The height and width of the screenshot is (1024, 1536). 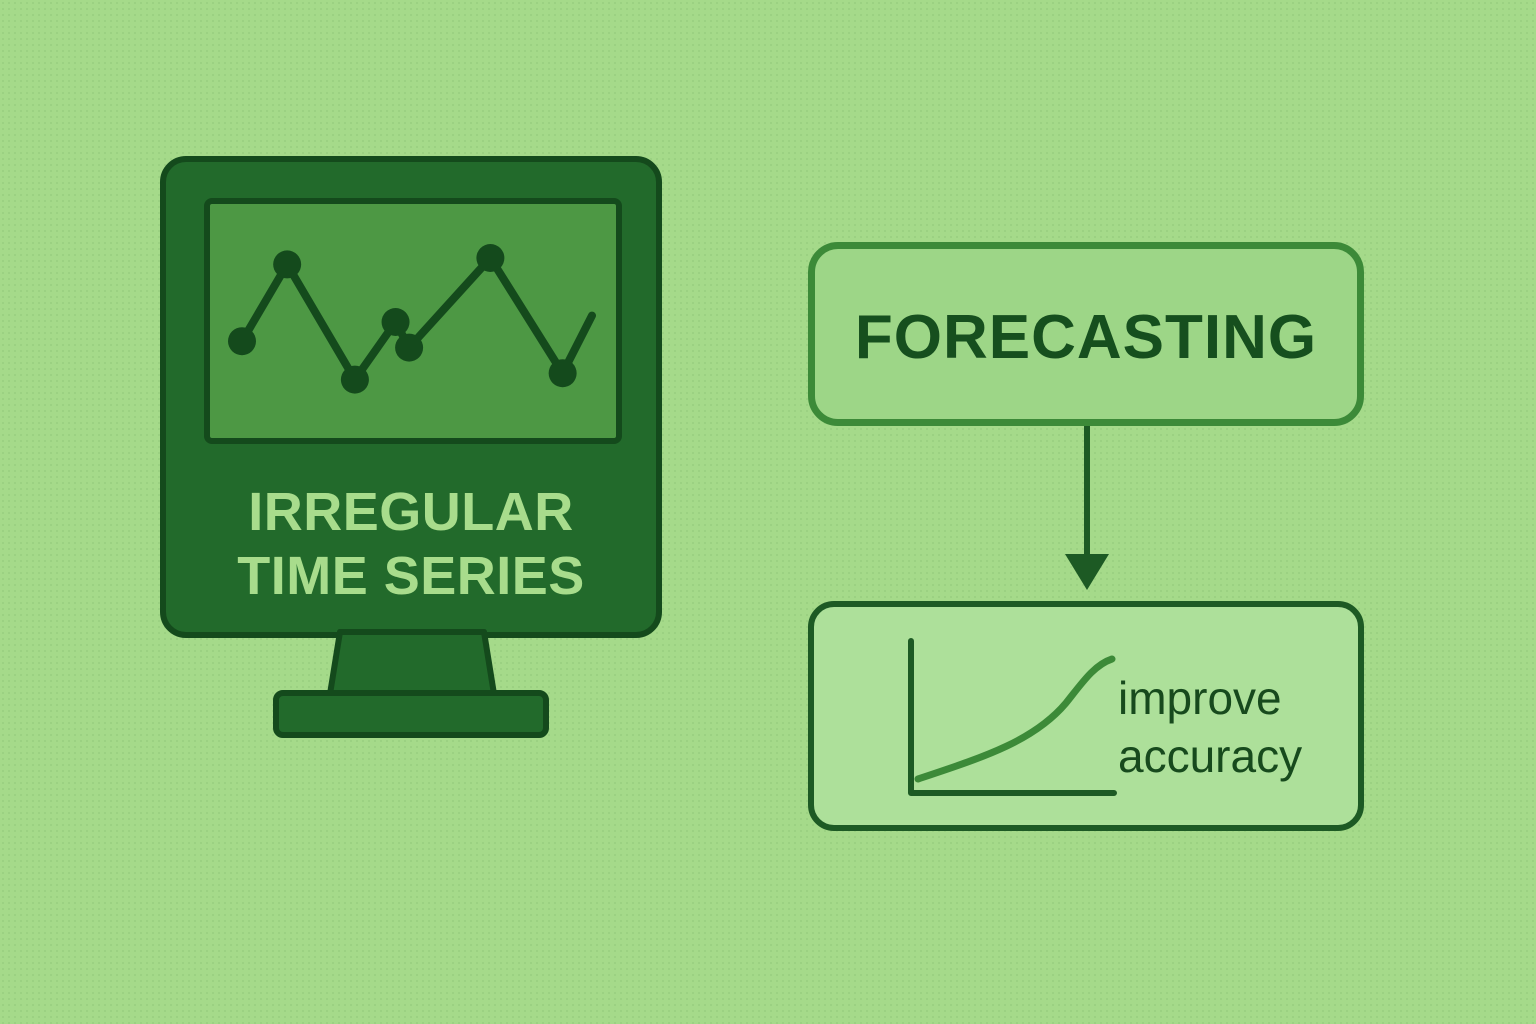 I want to click on forecasting-box: FORECASTING, so click(x=1086, y=334).